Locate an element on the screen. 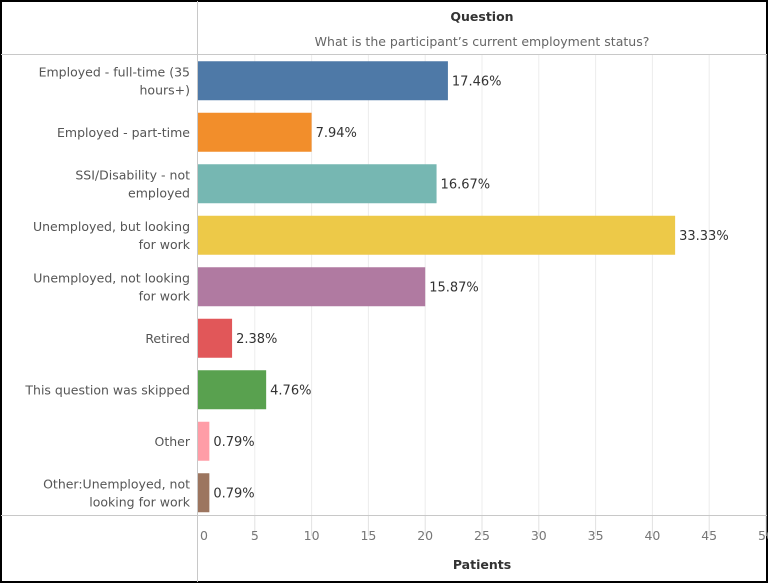 The width and height of the screenshot is (768, 583). x-tick-label: 30 is located at coordinates (539, 535).